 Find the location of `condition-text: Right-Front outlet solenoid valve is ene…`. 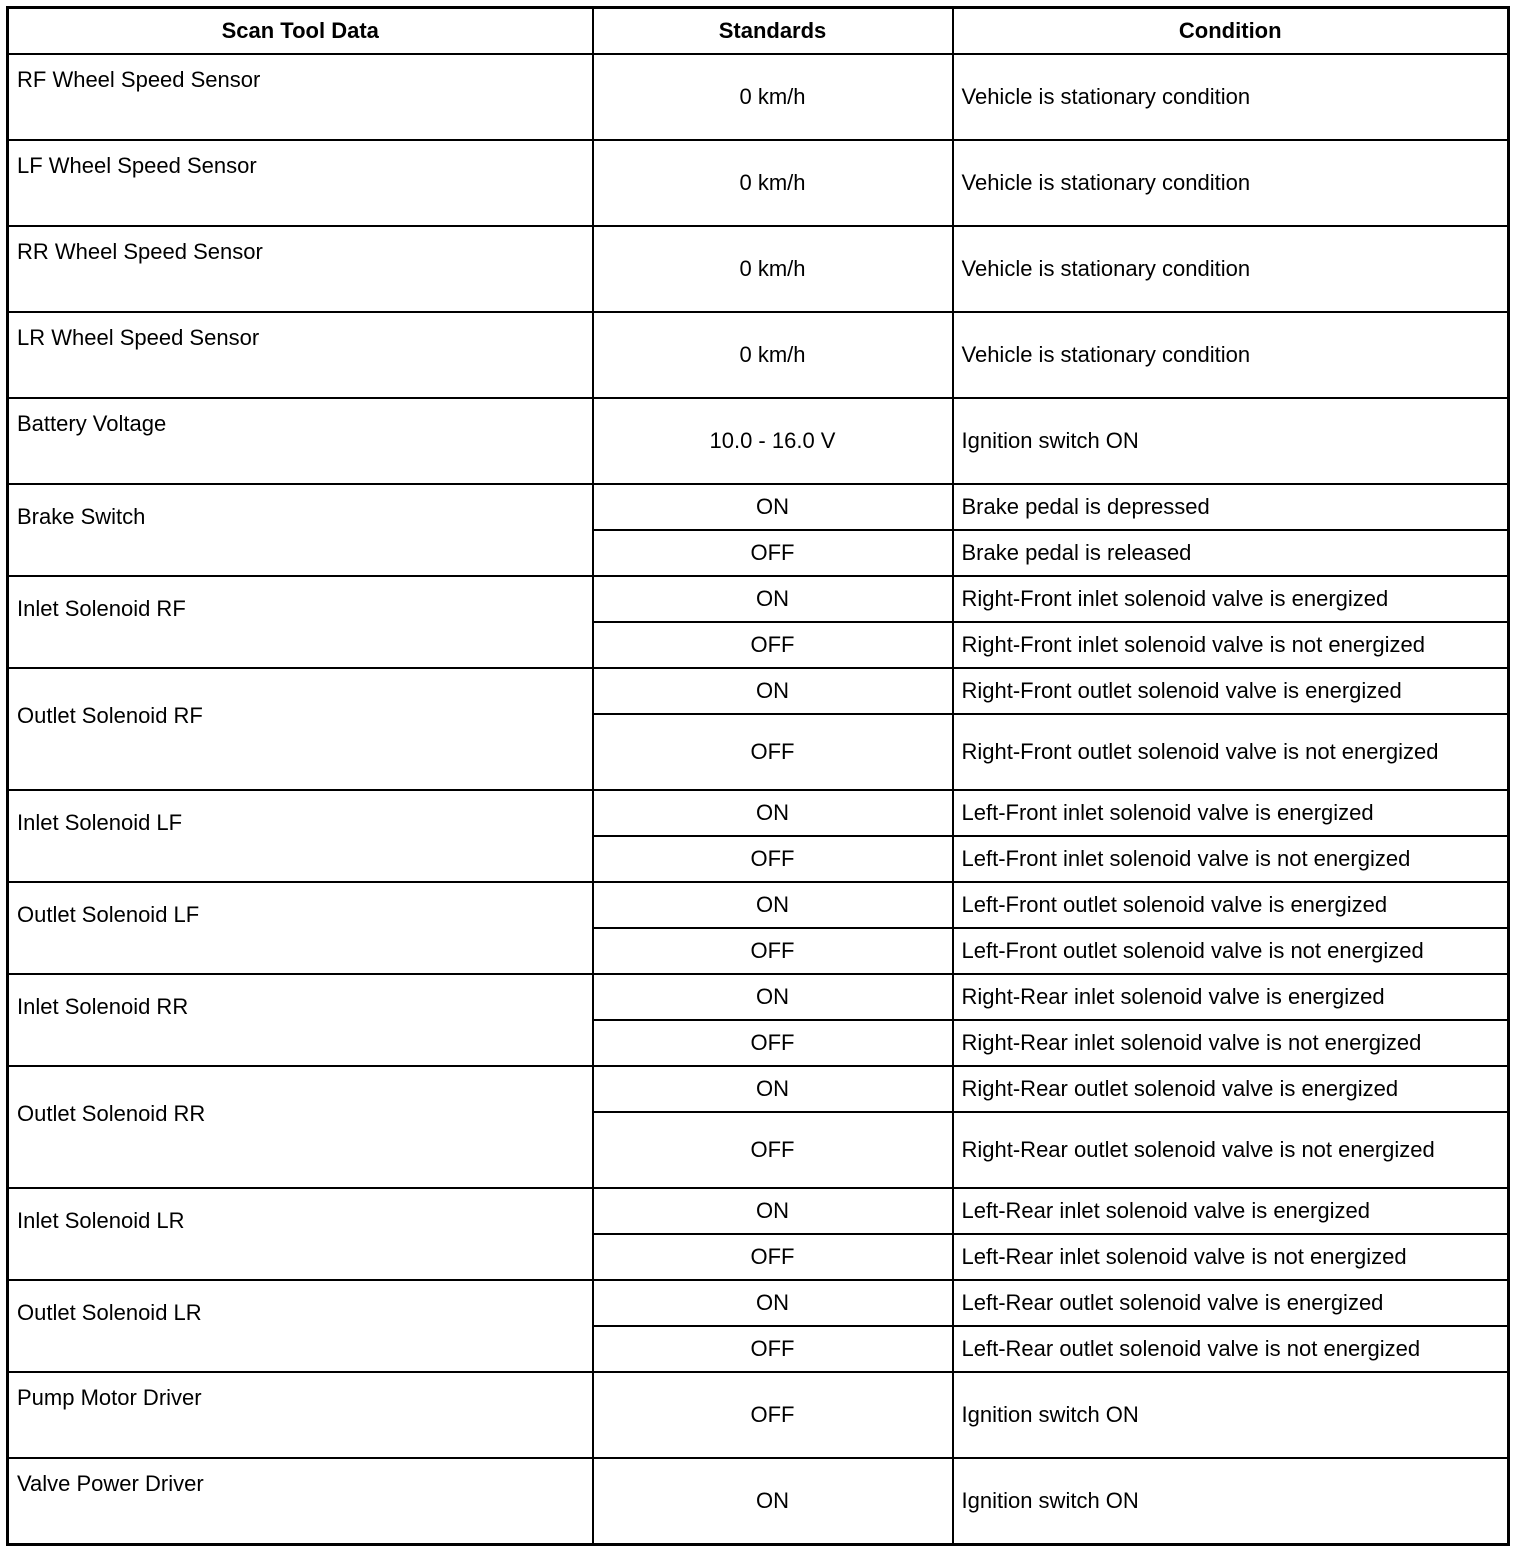

condition-text: Right-Front outlet solenoid valve is ene… is located at coordinates (1230, 691).